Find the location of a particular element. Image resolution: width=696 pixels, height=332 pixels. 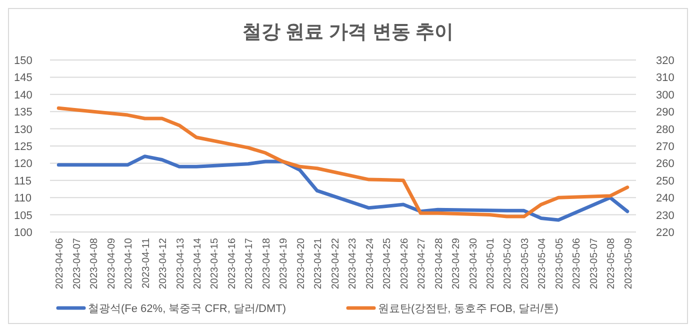

x-tick-label: 2023-04-12 is located at coordinates (164, 264).